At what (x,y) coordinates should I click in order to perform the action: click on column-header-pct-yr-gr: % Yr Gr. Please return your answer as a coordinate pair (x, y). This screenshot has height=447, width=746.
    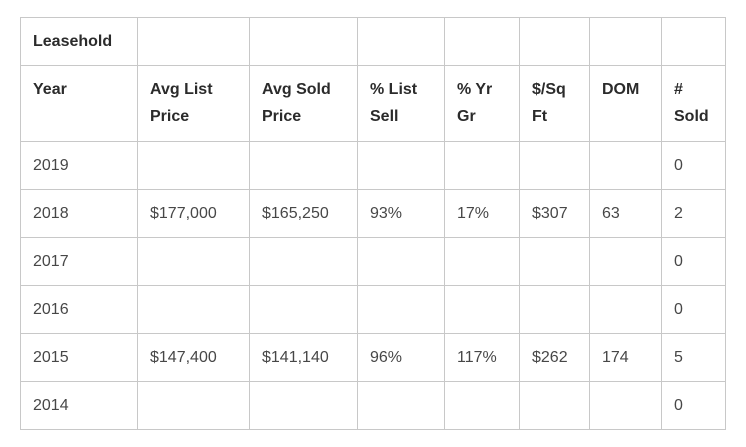
    Looking at the image, I should click on (482, 103).